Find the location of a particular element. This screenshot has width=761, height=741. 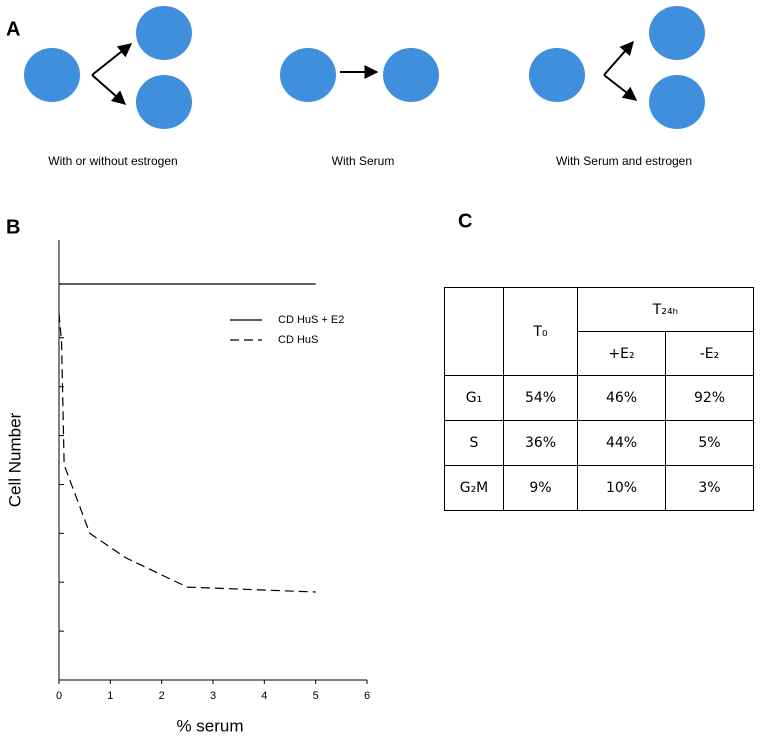

table-row: G₂M 9% 10% 3% is located at coordinates (599, 488).